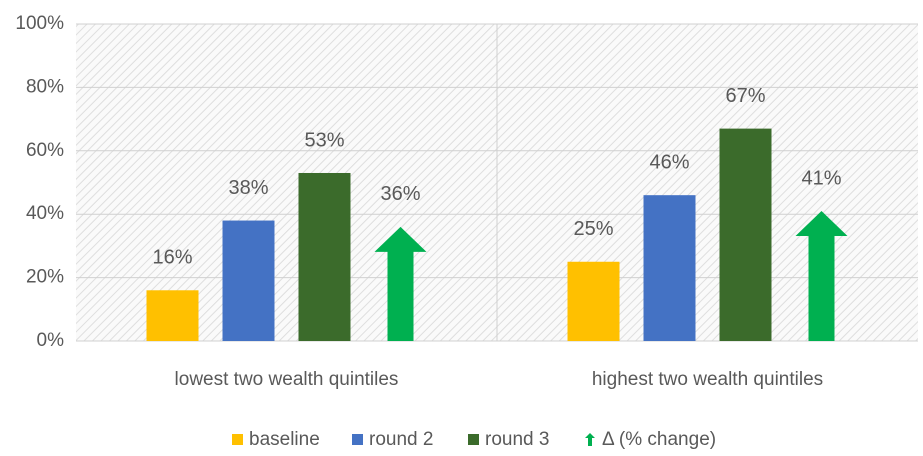 The image size is (923, 456). What do you see at coordinates (45, 150) in the screenshot?
I see `y-tick-label: 60%` at bounding box center [45, 150].